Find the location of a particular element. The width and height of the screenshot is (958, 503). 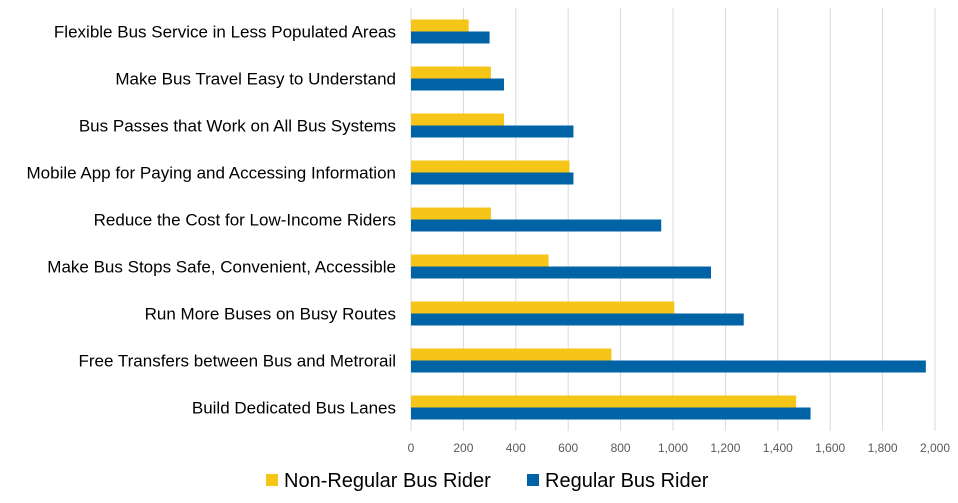

category-label: Make Bus Travel Easy to Understand is located at coordinates (255, 79).